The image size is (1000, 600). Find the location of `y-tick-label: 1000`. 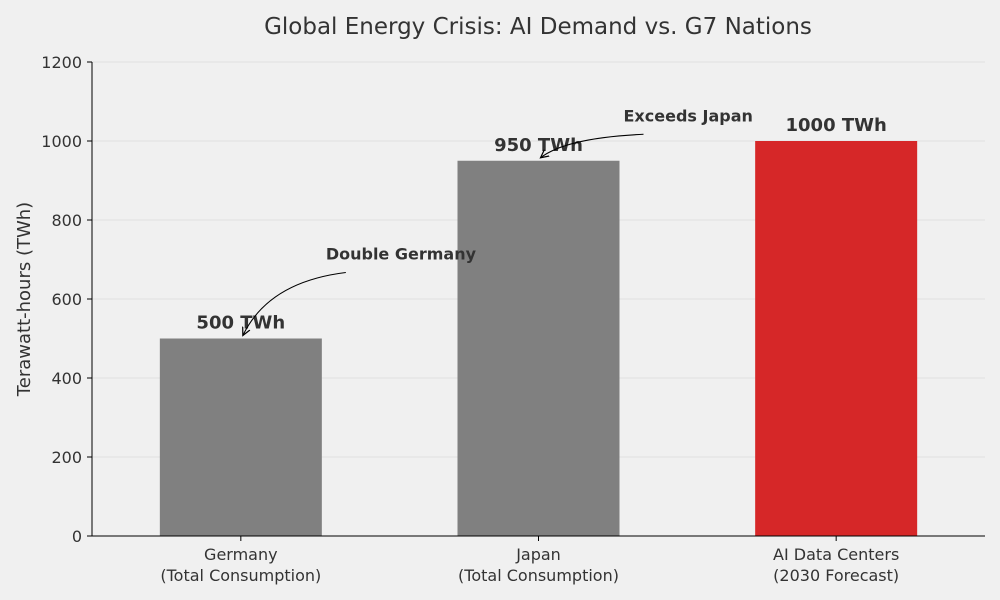

y-tick-label: 1000 is located at coordinates (61, 141).